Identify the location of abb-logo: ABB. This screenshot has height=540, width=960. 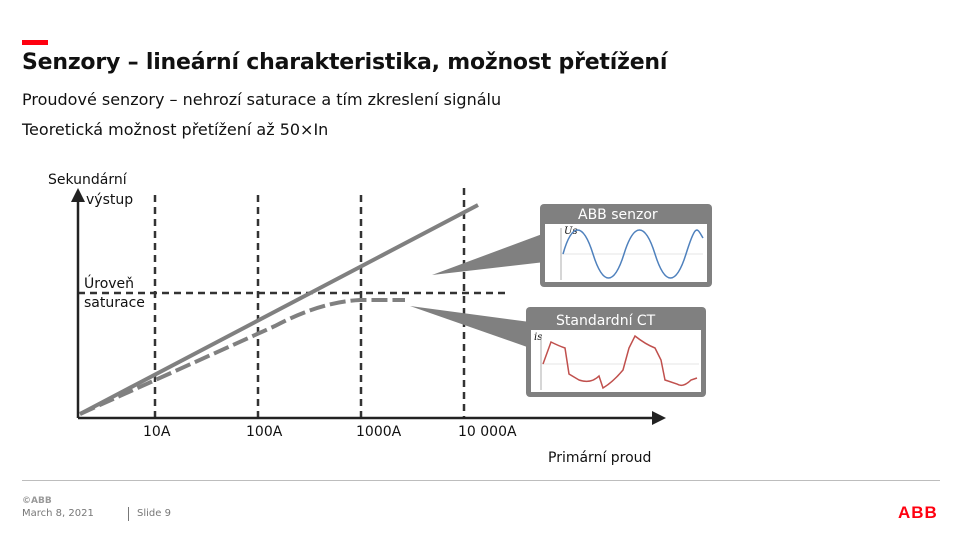
(918, 512).